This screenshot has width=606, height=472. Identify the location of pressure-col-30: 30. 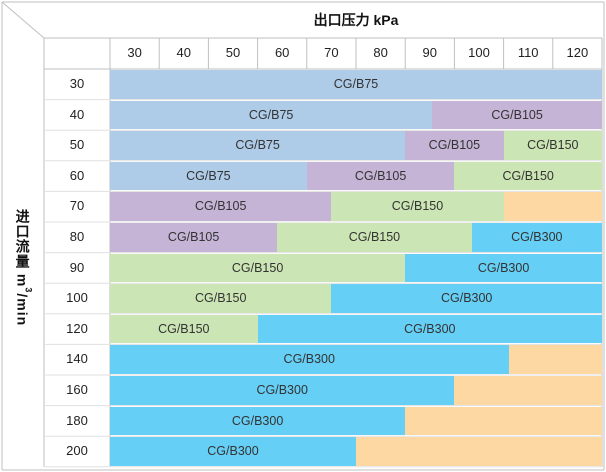
(134, 52).